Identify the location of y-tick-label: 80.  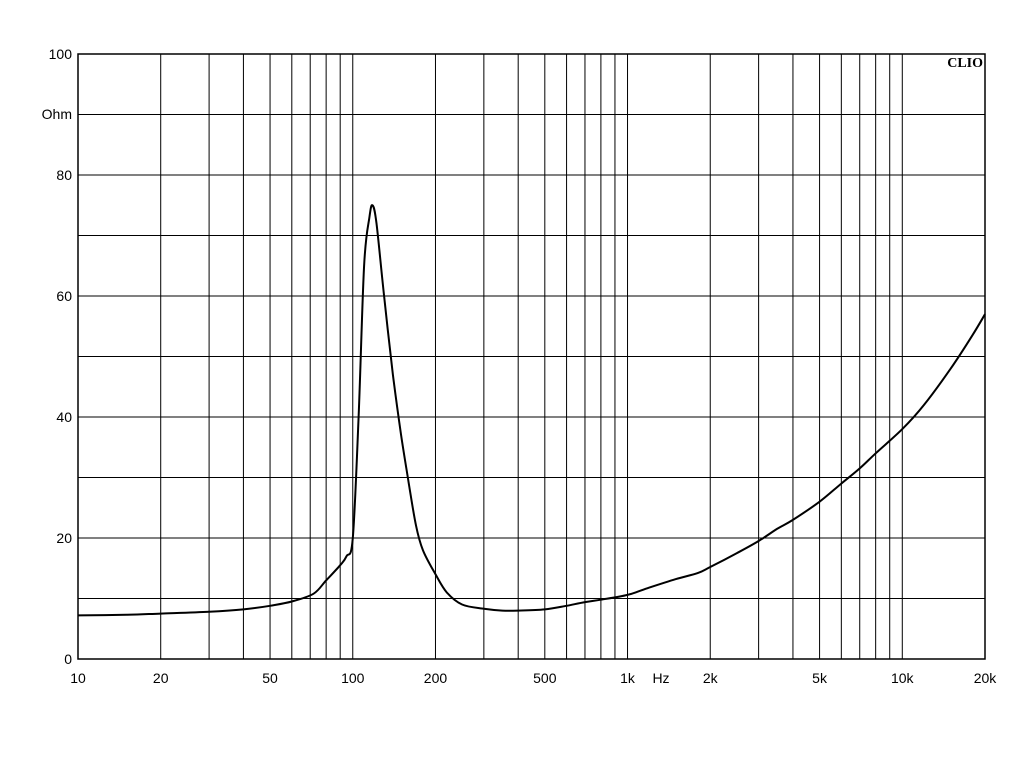
(64, 175).